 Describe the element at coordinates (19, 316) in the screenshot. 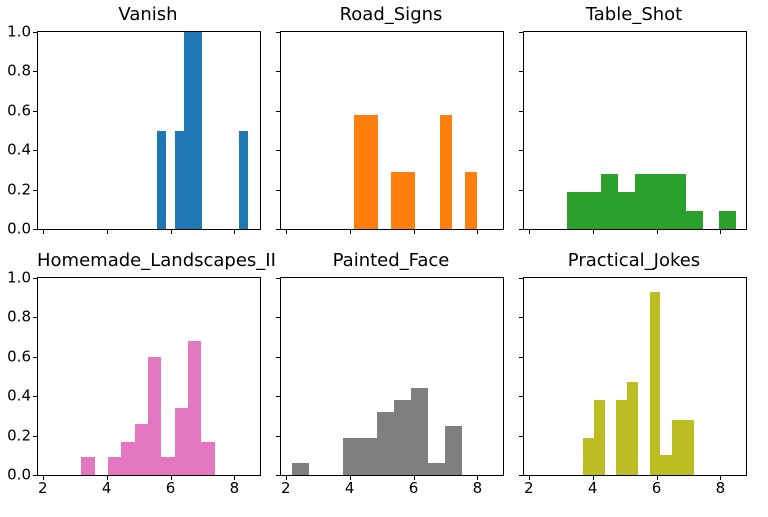

I see `y-tick-label: 0.8` at that location.